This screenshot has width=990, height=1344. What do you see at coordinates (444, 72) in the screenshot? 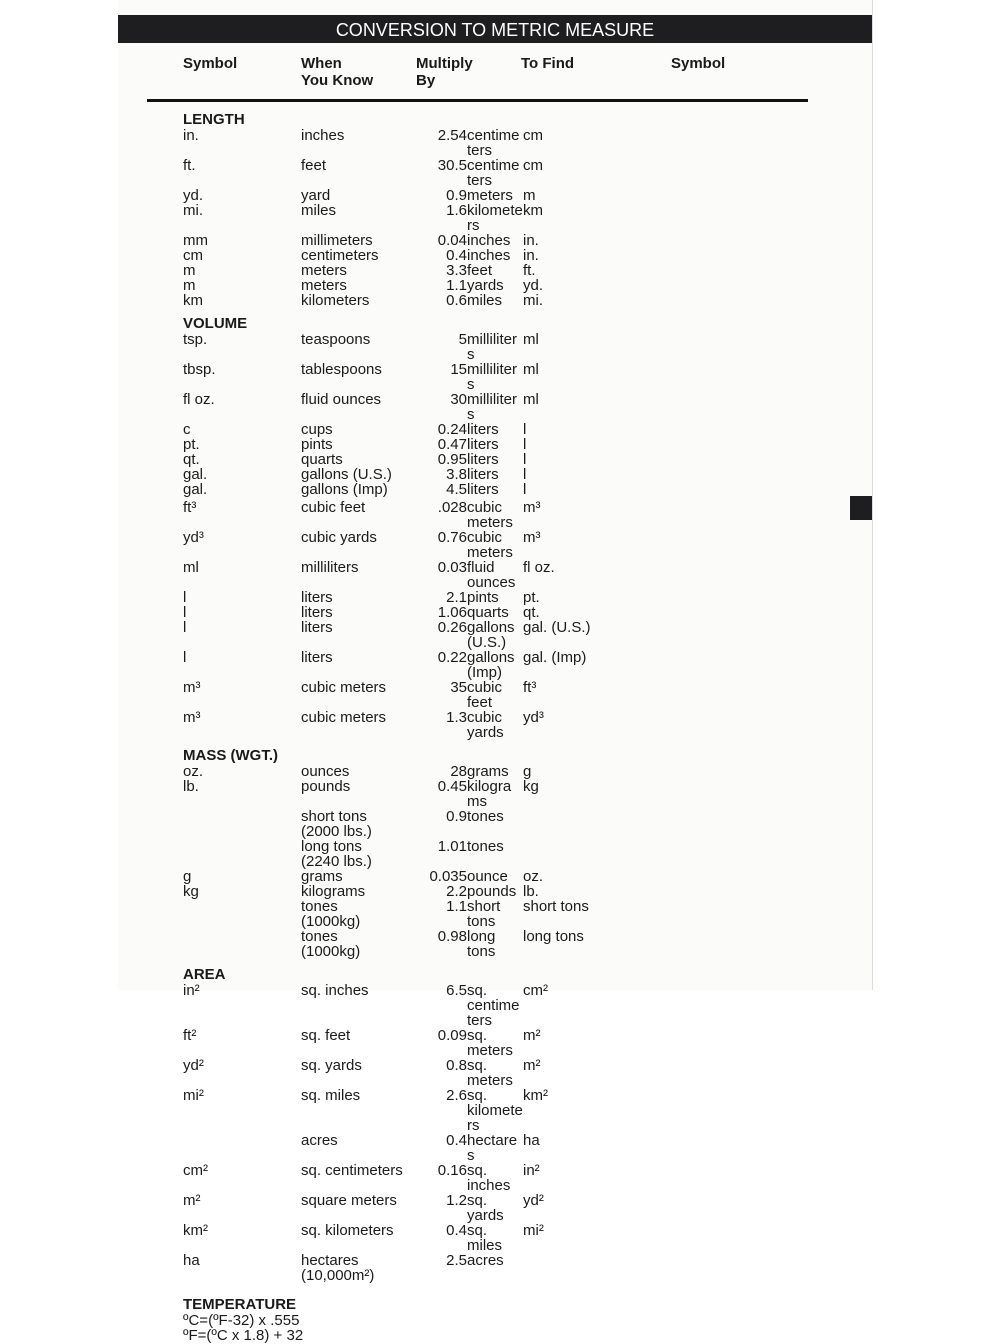
I see `header-multiply-by: Multiply By` at bounding box center [444, 72].